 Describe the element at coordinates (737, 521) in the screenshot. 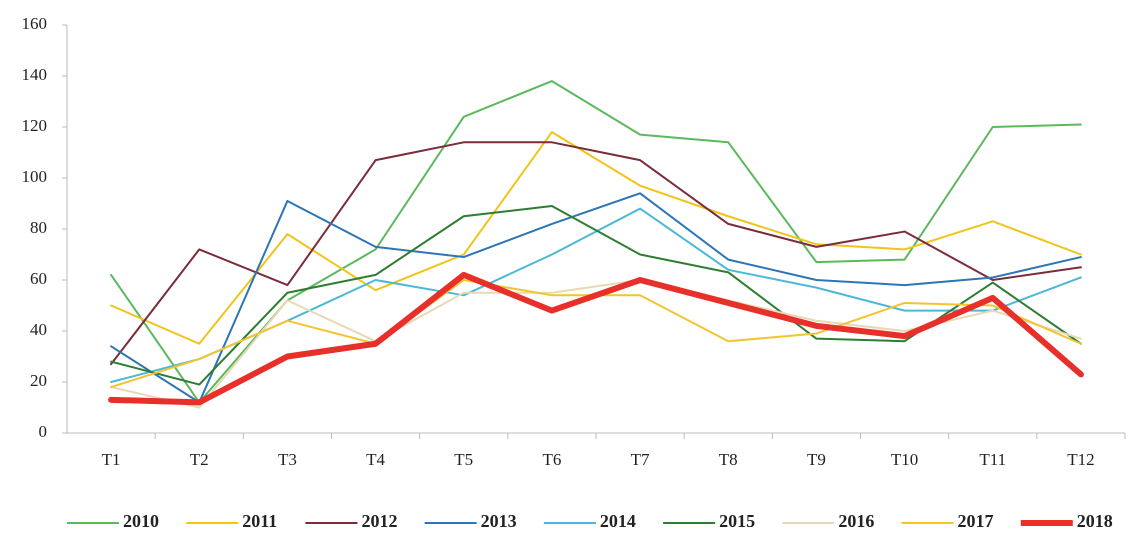

I see `legend-label: 2015` at that location.